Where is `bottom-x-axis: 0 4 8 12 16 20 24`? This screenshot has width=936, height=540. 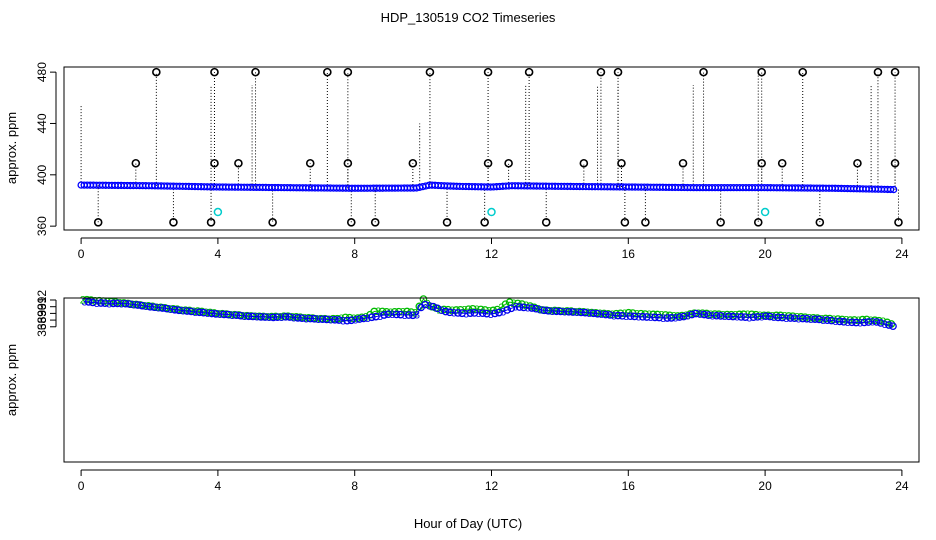
bottom-x-axis: 0 4 8 12 16 20 24 is located at coordinates (493, 481).